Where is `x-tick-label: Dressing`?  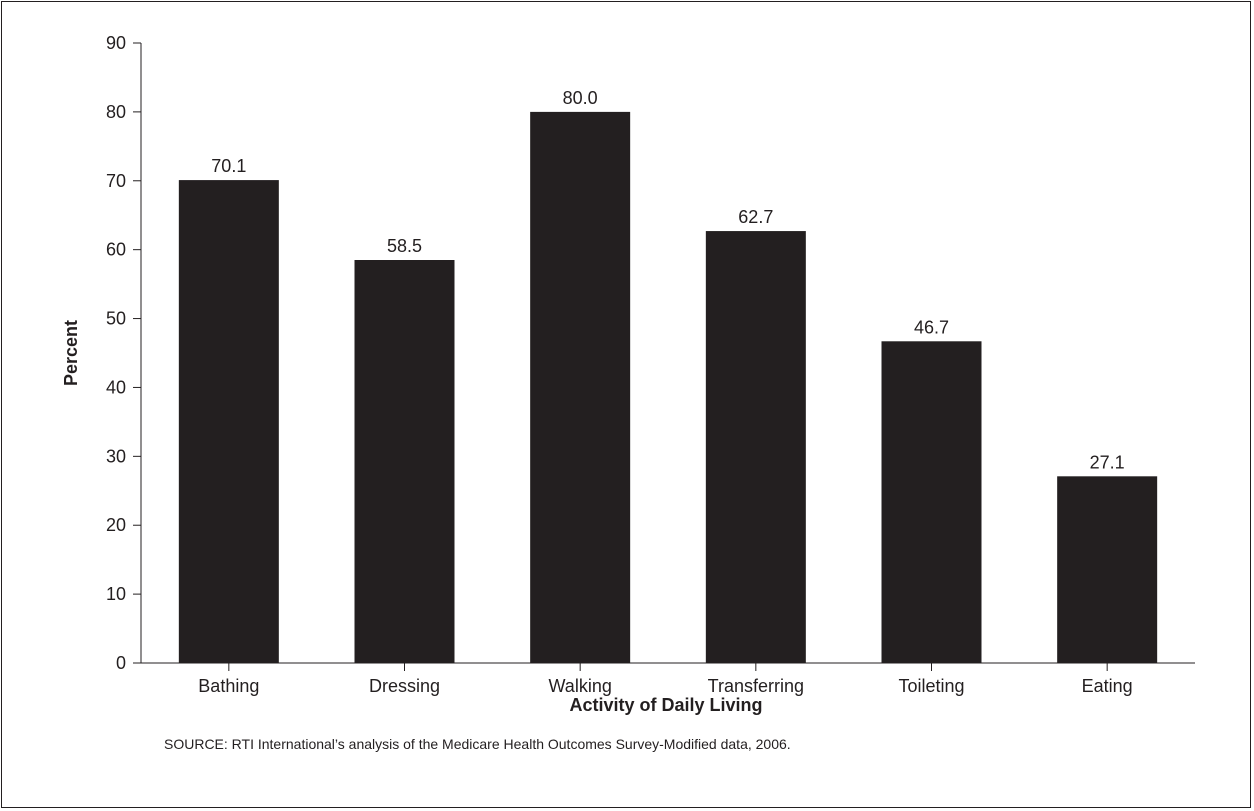 x-tick-label: Dressing is located at coordinates (404, 686).